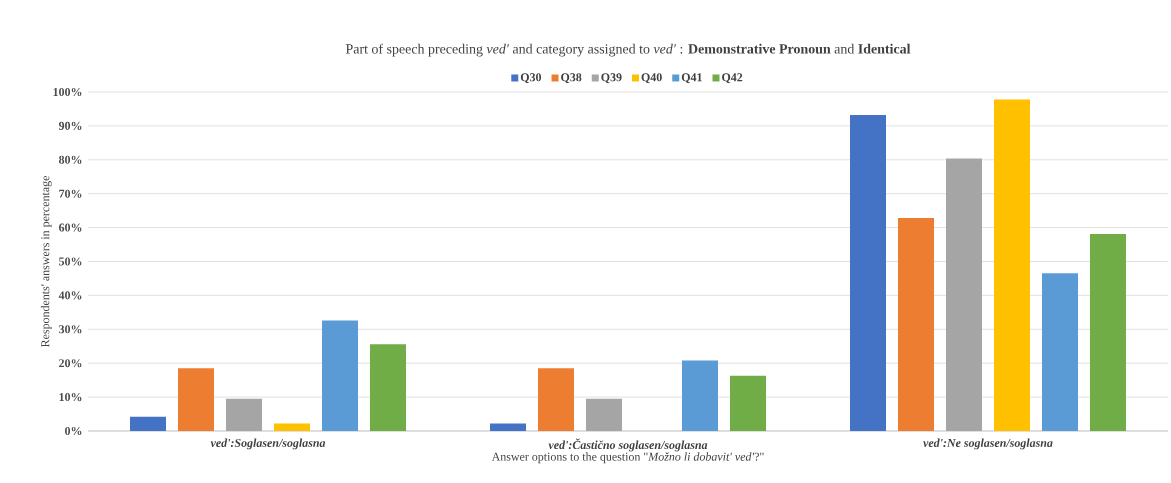 The width and height of the screenshot is (1171, 483). What do you see at coordinates (70, 125) in the screenshot?
I see `y-tick-label: 90%` at bounding box center [70, 125].